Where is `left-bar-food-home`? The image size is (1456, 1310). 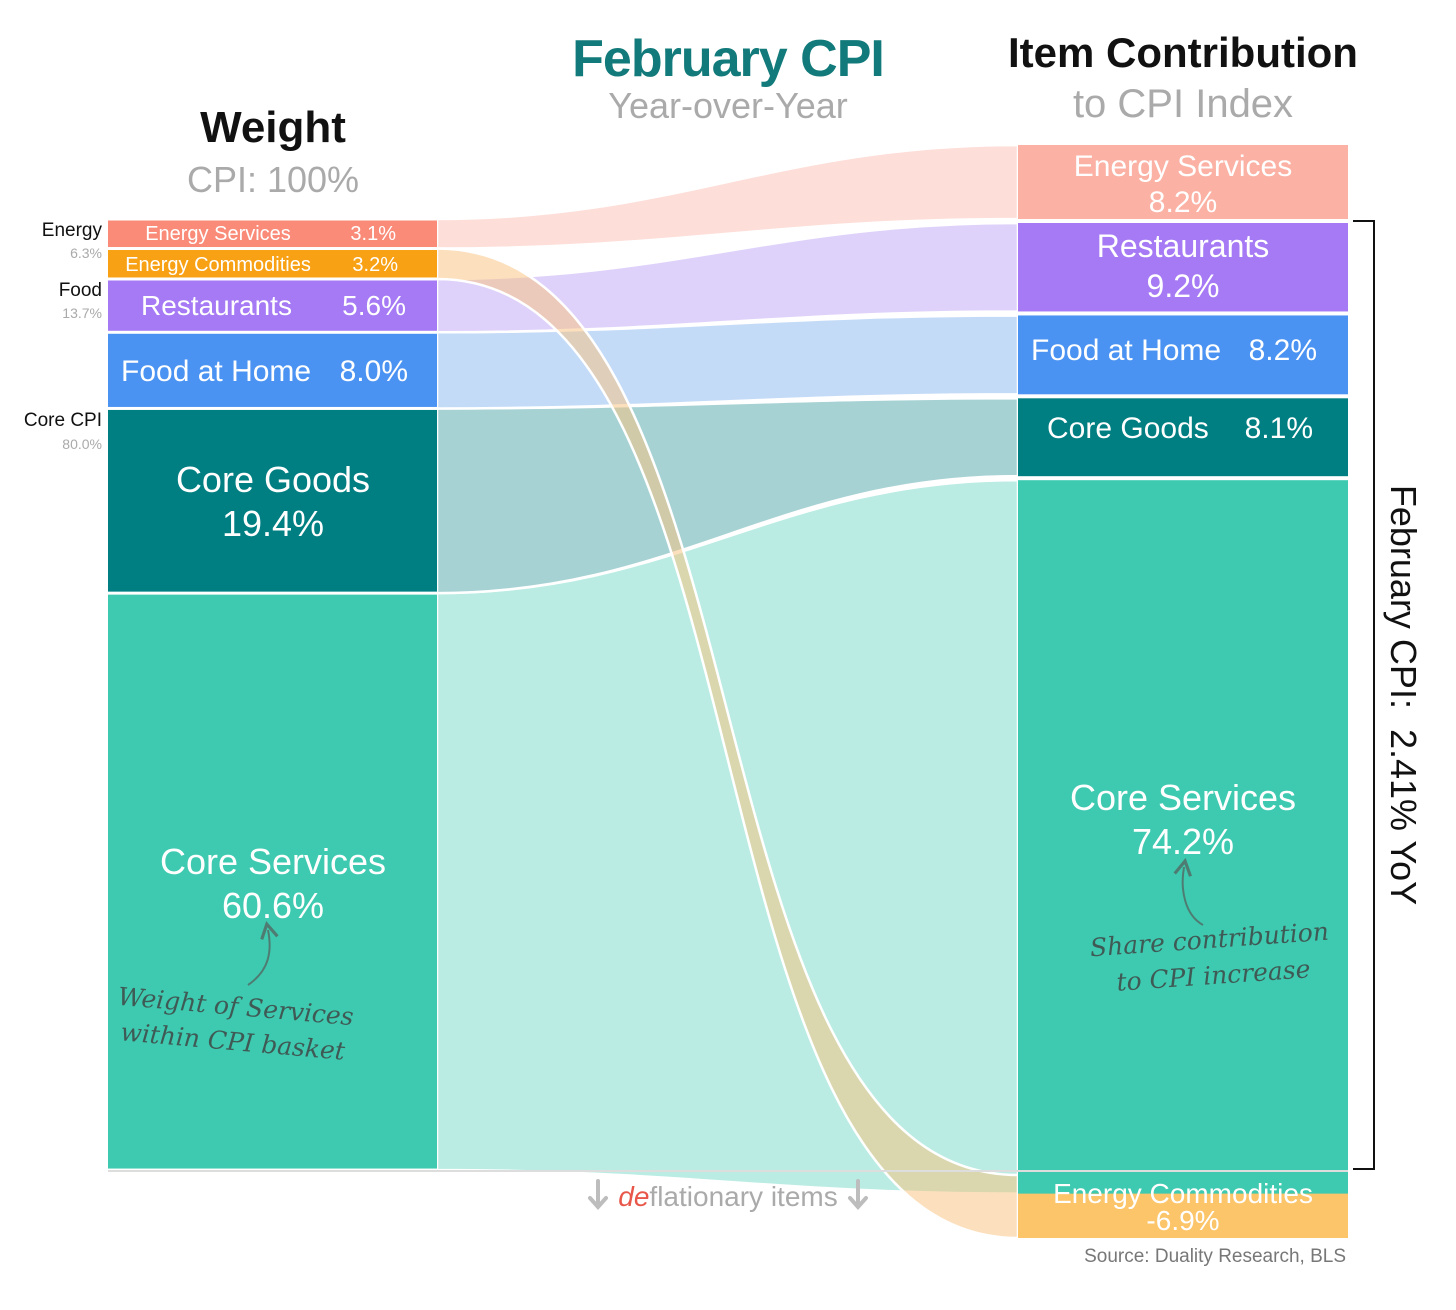
left-bar-food-home is located at coordinates (272, 370).